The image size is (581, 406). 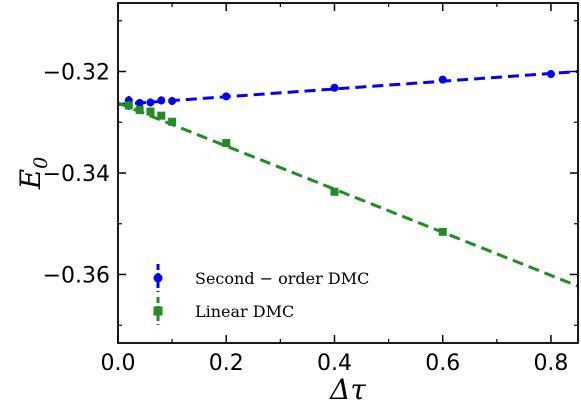 What do you see at coordinates (41, 163) in the screenshot?
I see `y-axis-title-subscript: 0` at bounding box center [41, 163].